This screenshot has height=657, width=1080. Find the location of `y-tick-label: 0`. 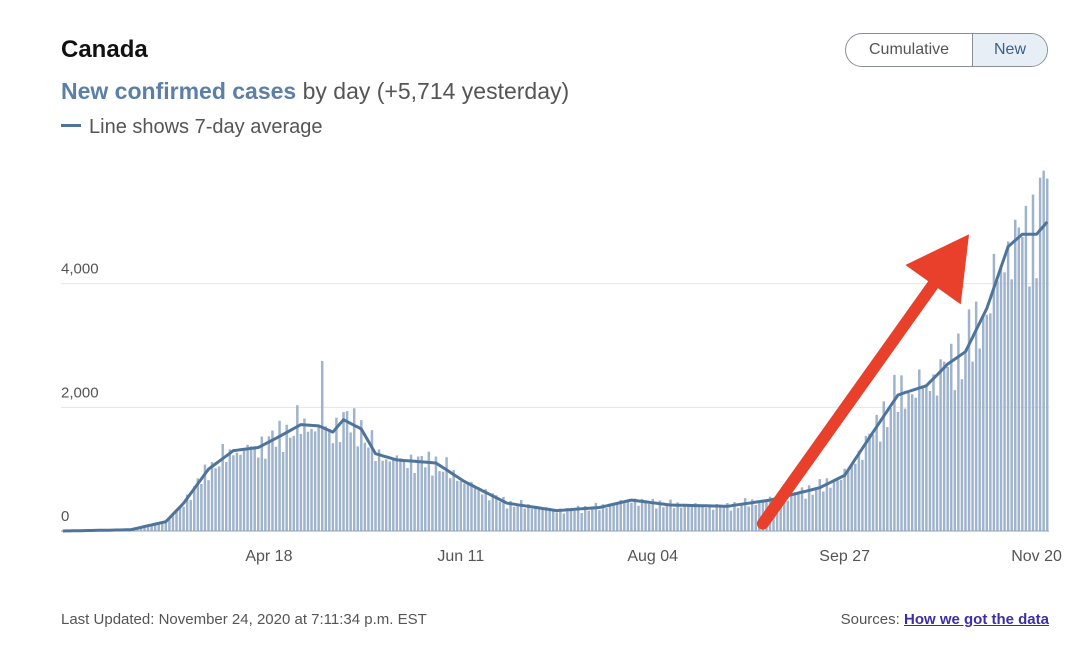

y-tick-label: 0 is located at coordinates (65, 516).